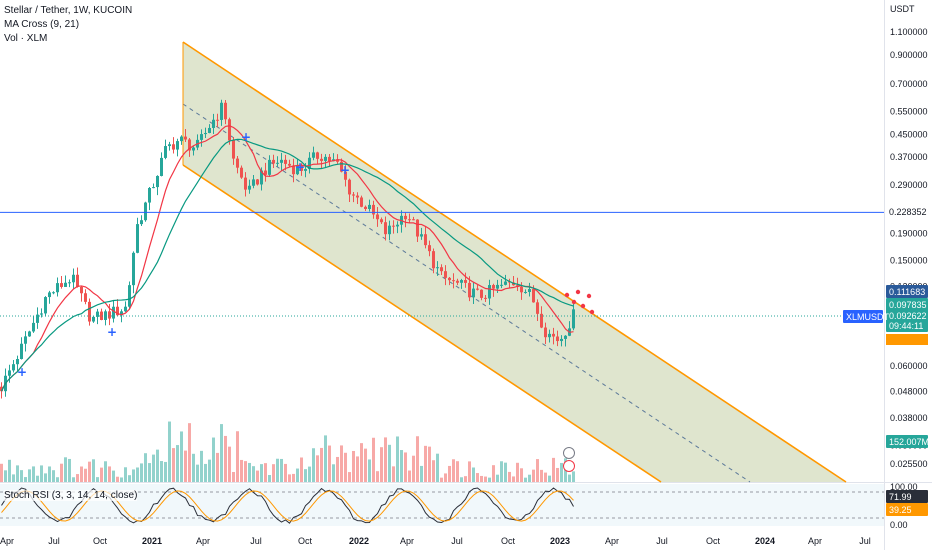 This screenshot has width=932, height=550. I want to click on ma-fast-tag: 0.097835, so click(908, 305).